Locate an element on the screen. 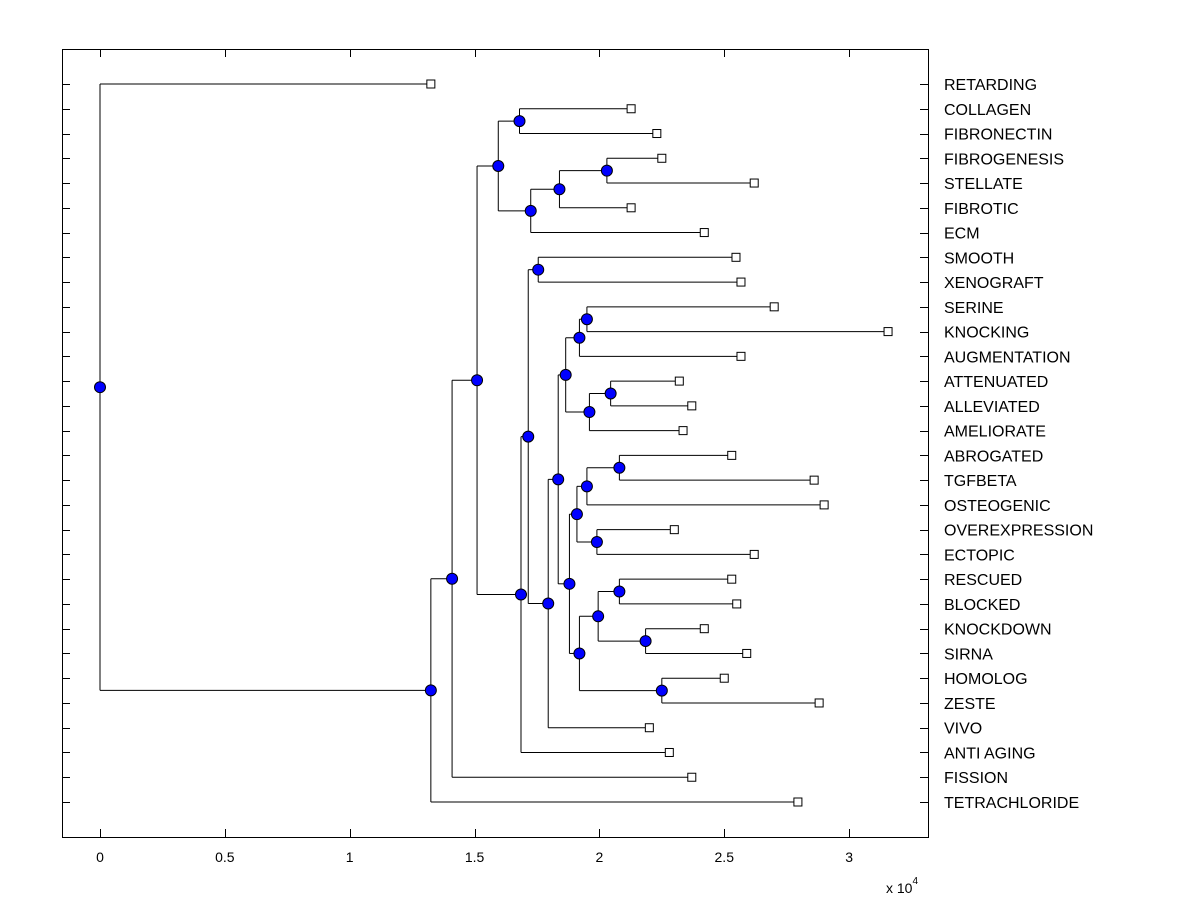 This screenshot has height=905, width=1200. leaf-label: SMOOTH is located at coordinates (979, 258).